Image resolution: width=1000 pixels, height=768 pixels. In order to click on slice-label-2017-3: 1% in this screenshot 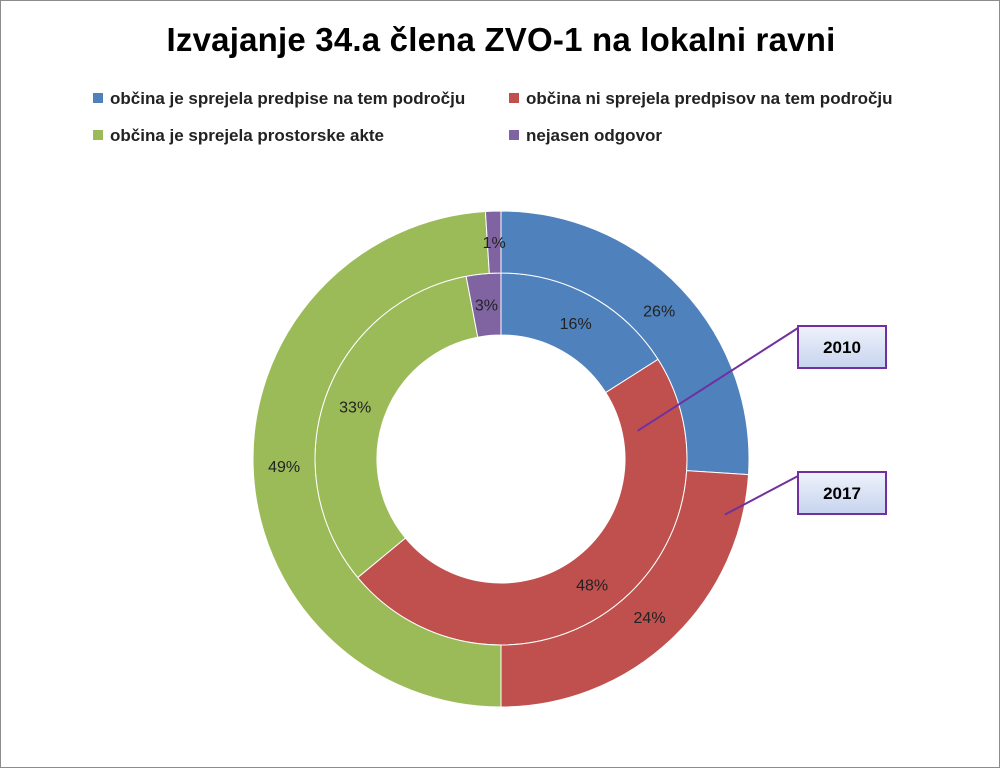, I will do `click(494, 243)`.